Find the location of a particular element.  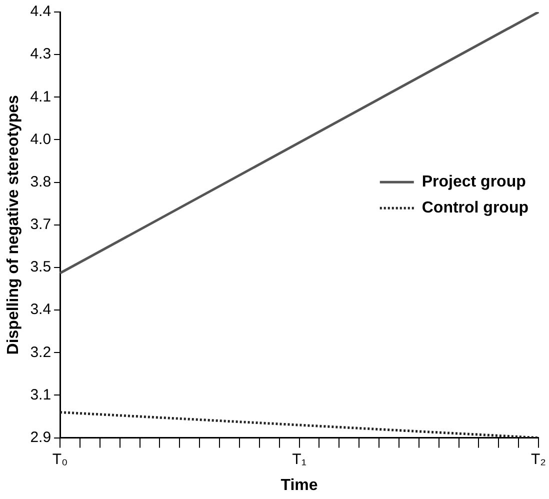

y-tick-label: 4.3 is located at coordinates (41, 54).